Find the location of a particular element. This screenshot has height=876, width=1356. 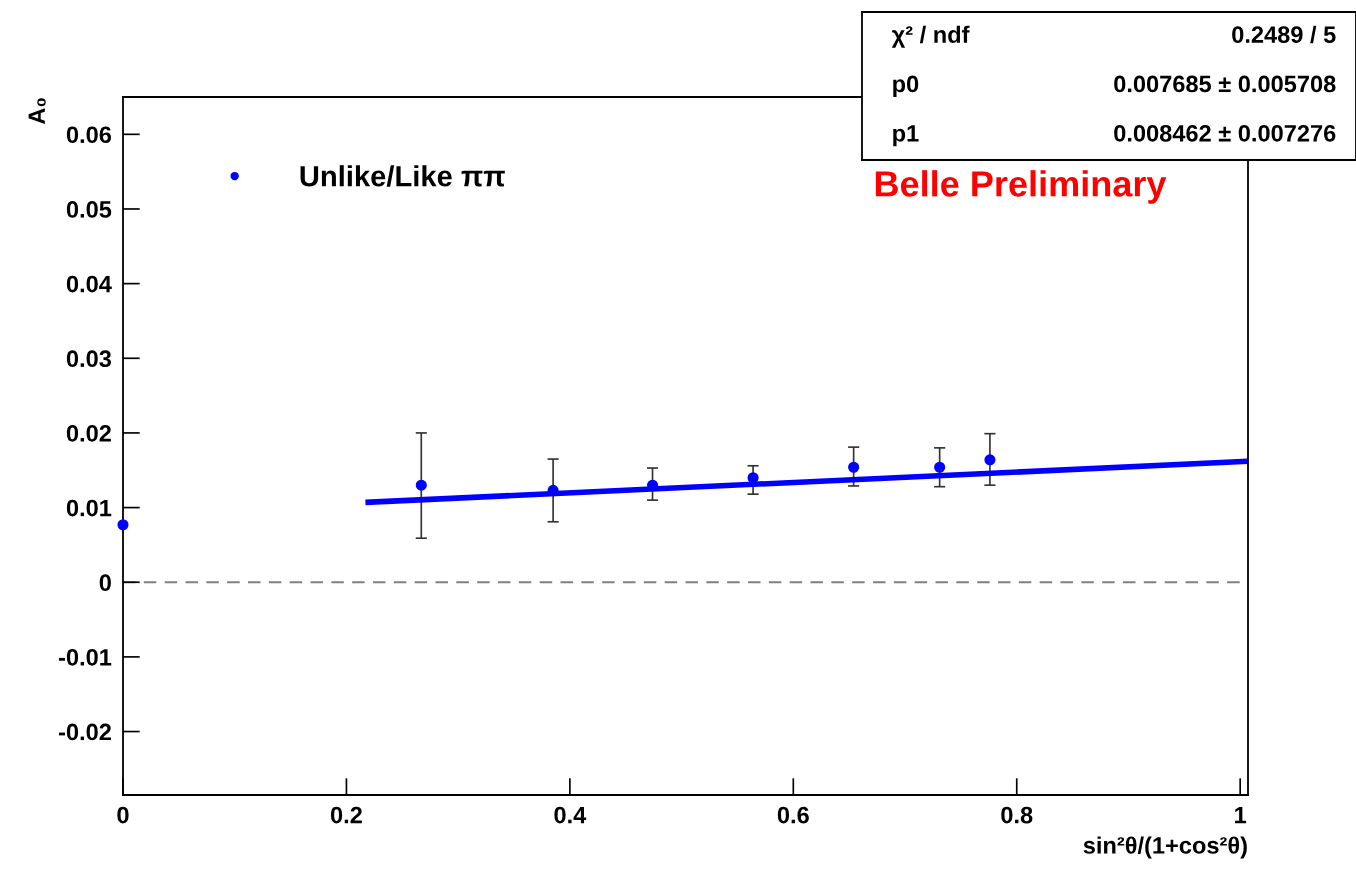

y-tick-label: 0.02 is located at coordinates (88, 433).